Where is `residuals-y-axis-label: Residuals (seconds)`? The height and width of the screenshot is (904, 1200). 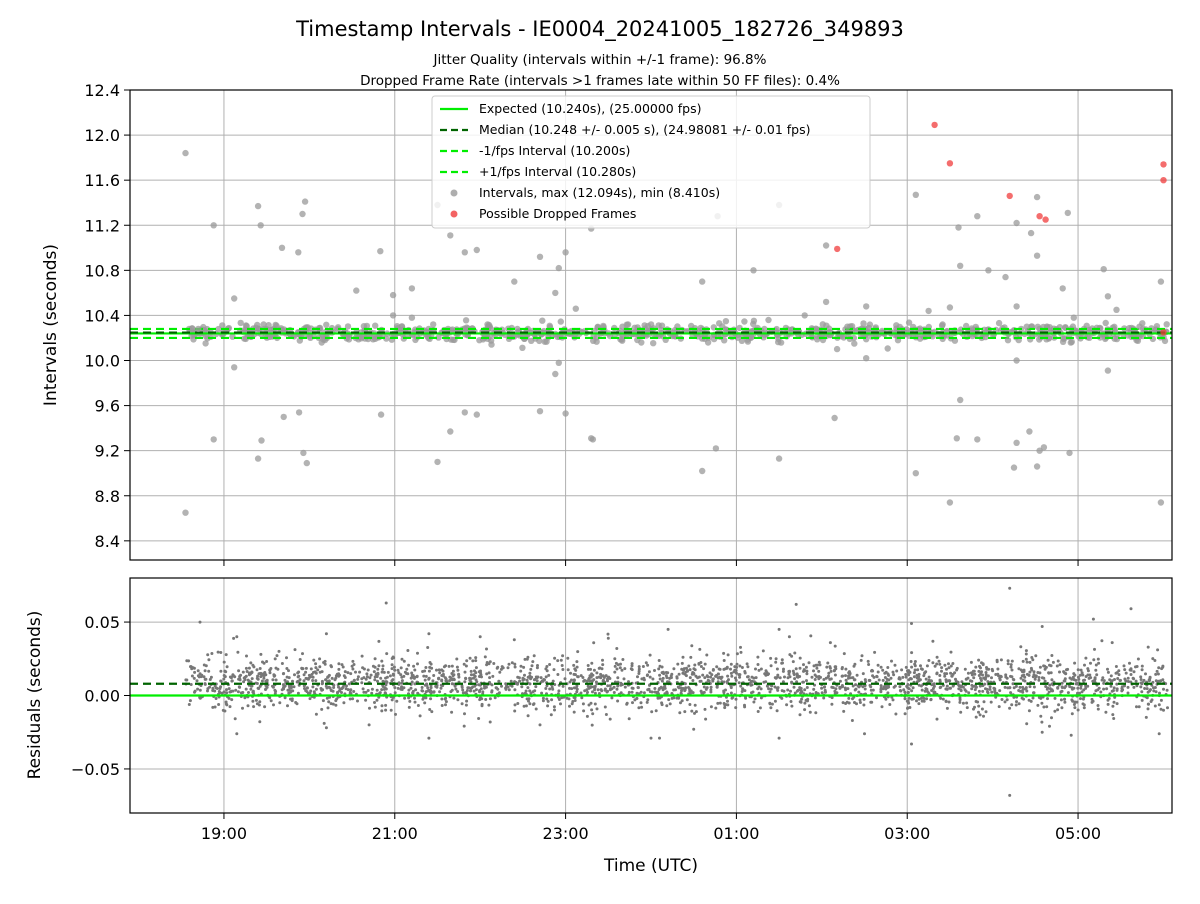
residuals-y-axis-label: Residuals (seconds) is located at coordinates (35, 695).